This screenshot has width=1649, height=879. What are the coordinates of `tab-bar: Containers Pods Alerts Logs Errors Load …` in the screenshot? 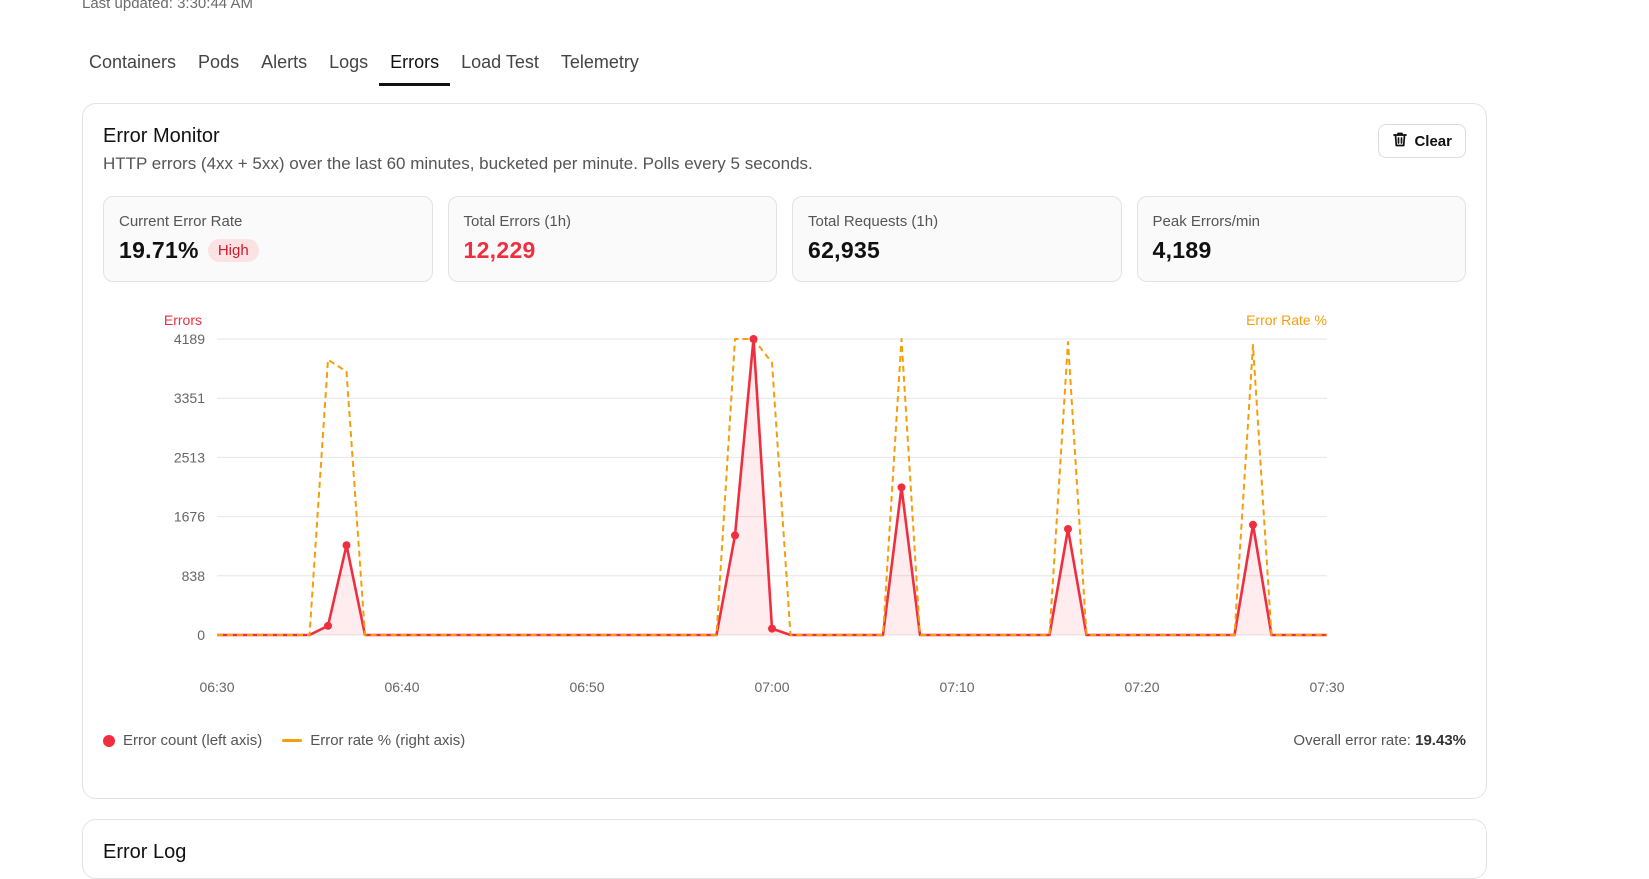 It's located at (364, 68).